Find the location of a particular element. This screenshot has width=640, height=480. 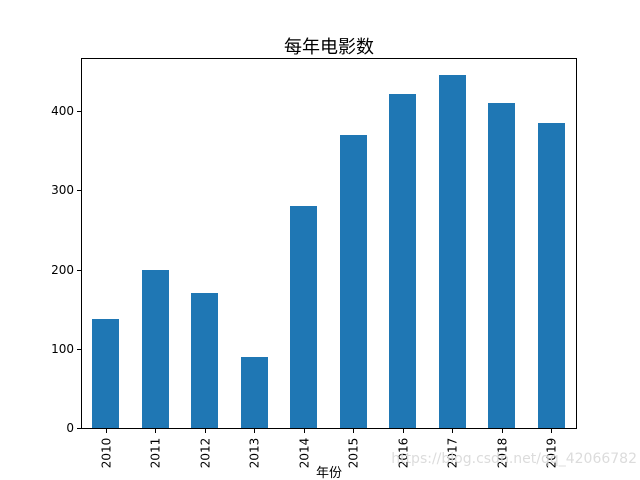

y-tick-label: 100 is located at coordinates (62, 349).